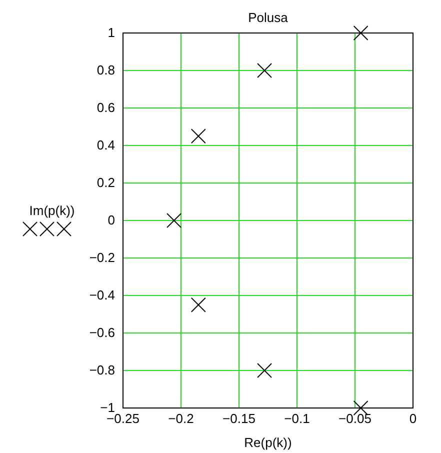 This screenshot has height=453, width=441. What do you see at coordinates (111, 220) in the screenshot?
I see `y-tick-label: 0` at bounding box center [111, 220].